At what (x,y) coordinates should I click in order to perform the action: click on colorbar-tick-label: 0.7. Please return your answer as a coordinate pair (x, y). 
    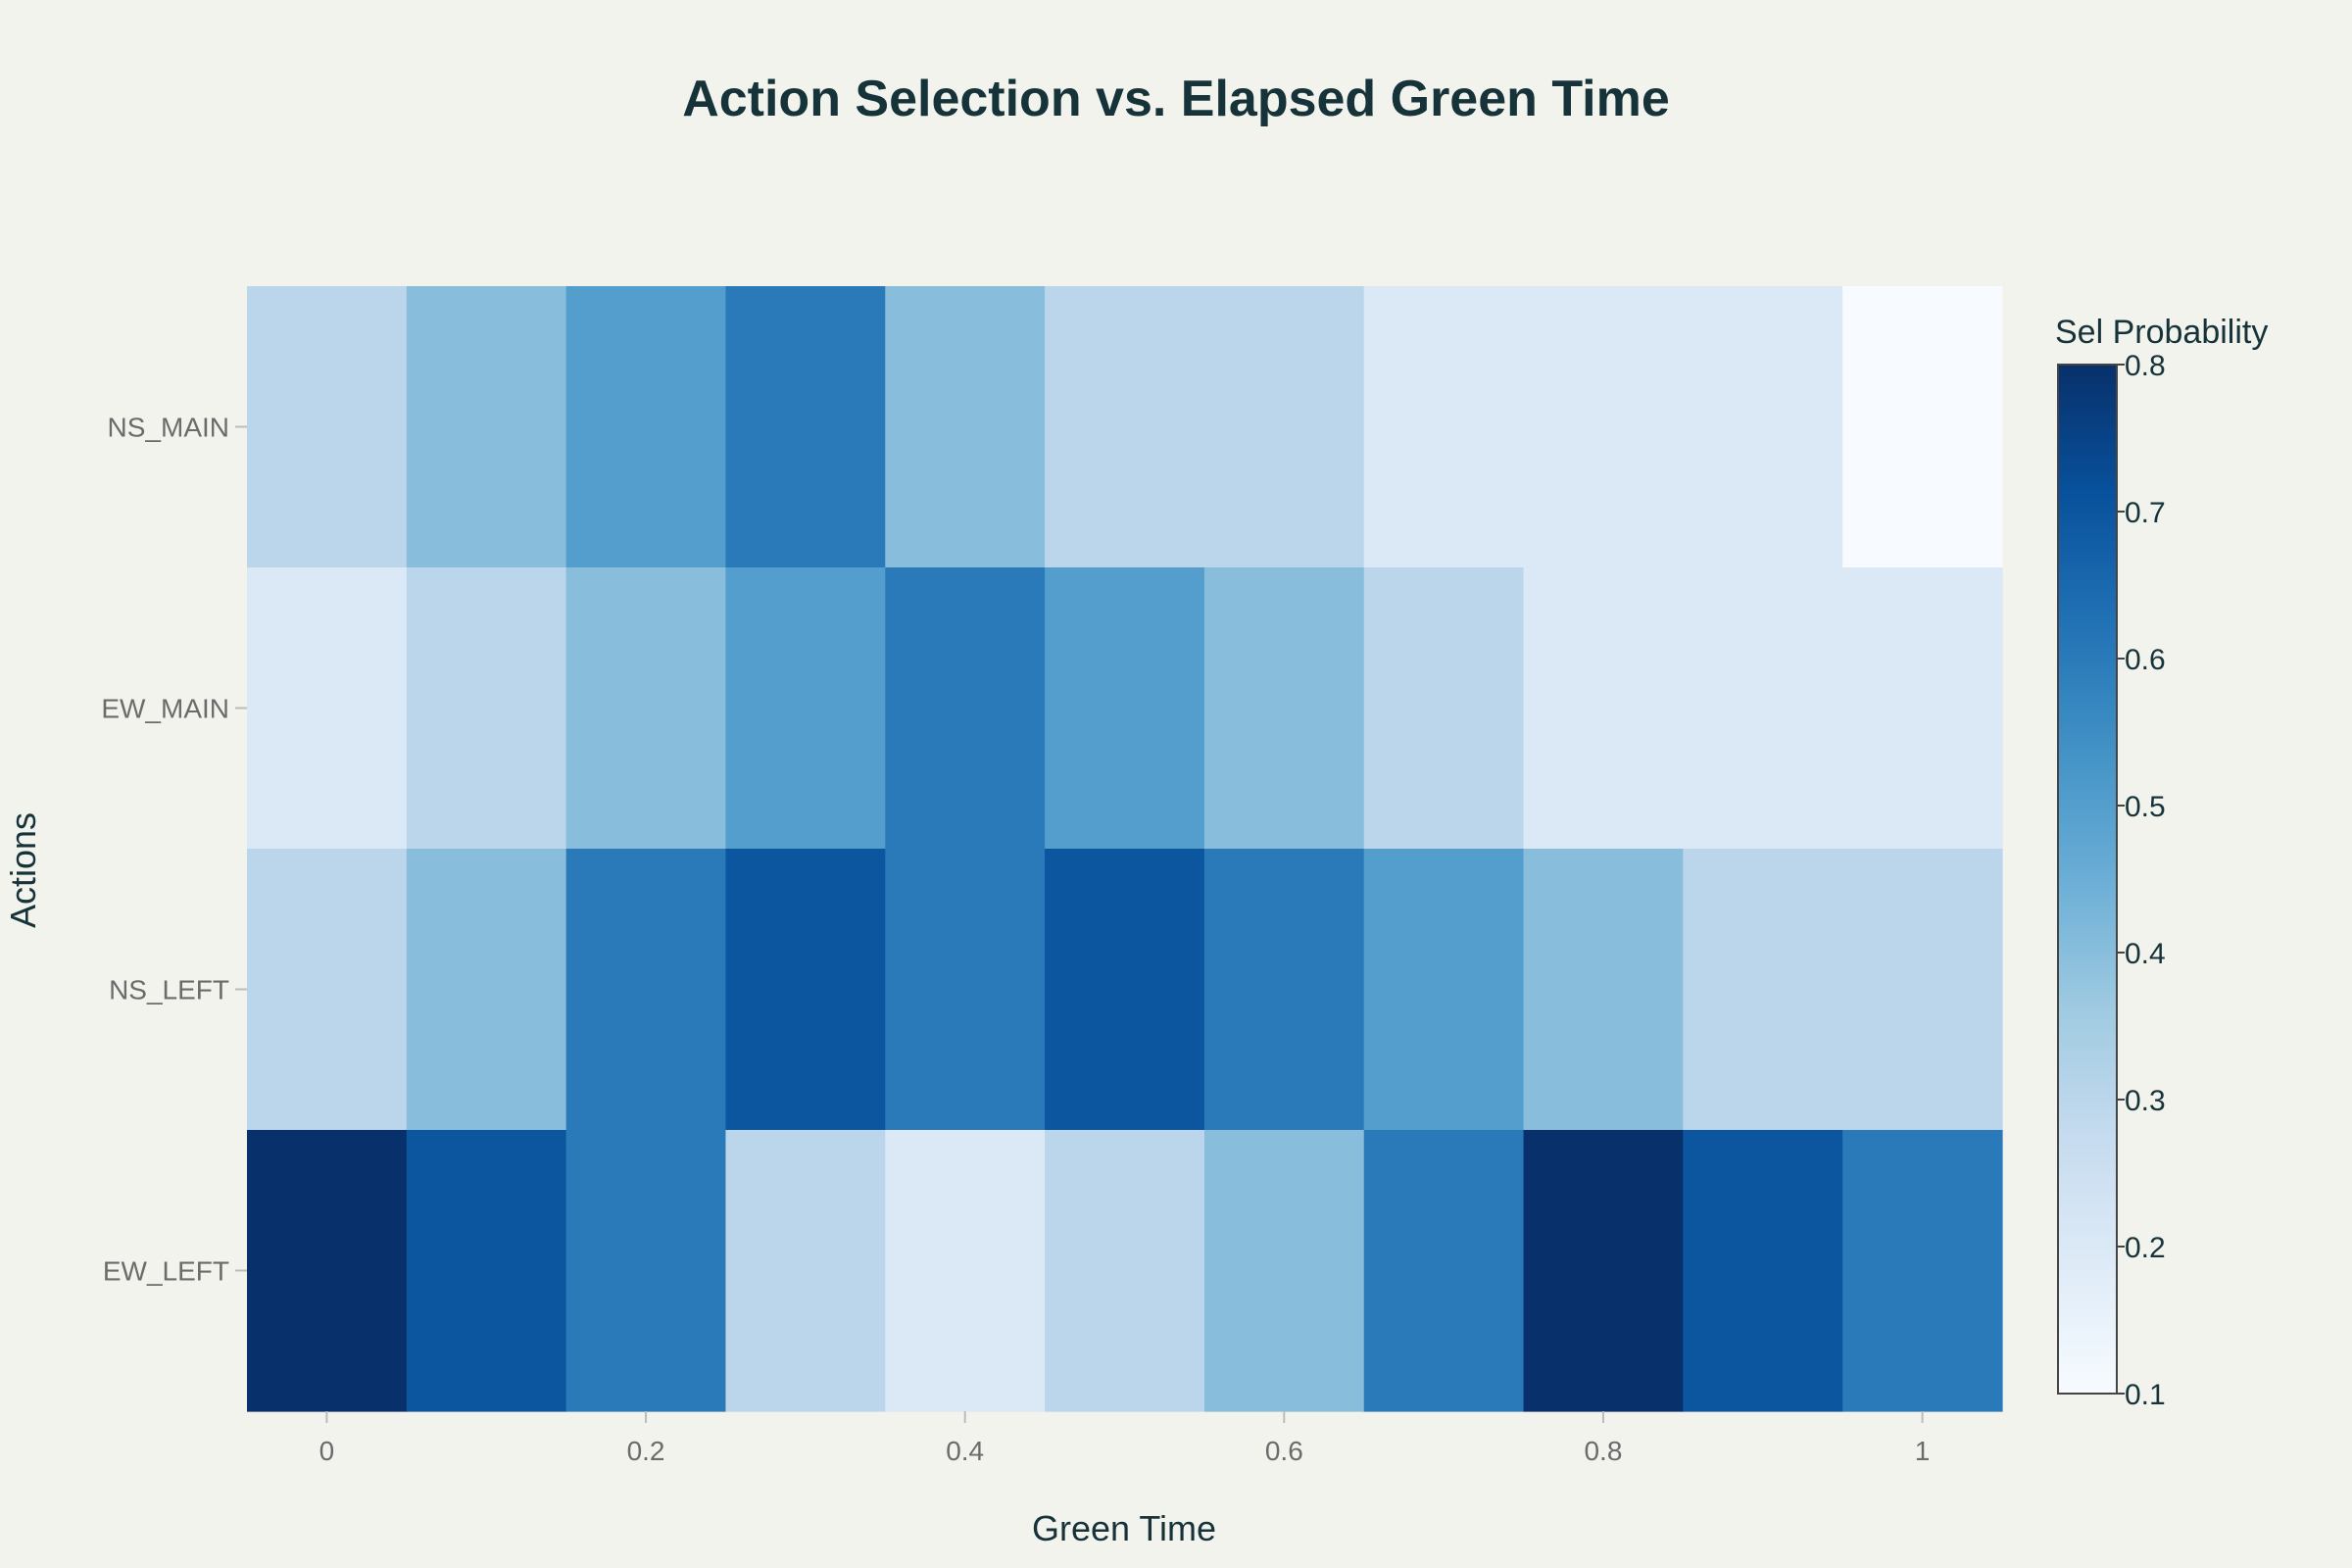
    Looking at the image, I should click on (2145, 513).